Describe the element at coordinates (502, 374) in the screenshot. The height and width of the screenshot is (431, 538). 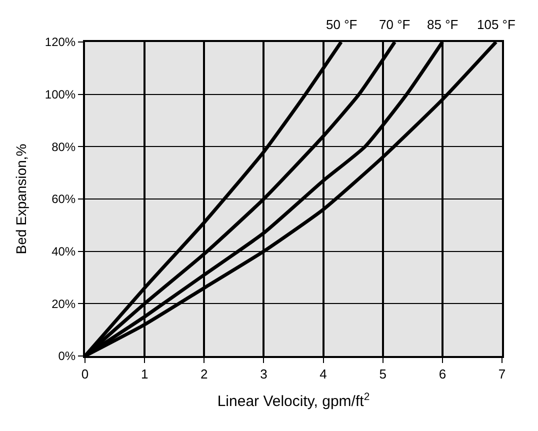
I see `x-tick-label: 7` at that location.